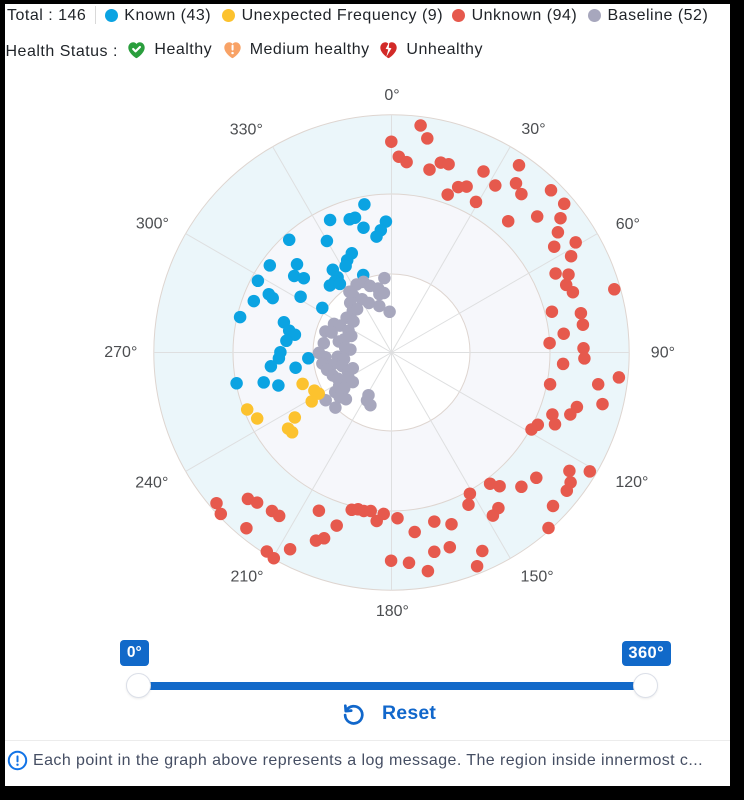 The height and width of the screenshot is (800, 744). I want to click on svg-text: 0°, so click(391, 95).